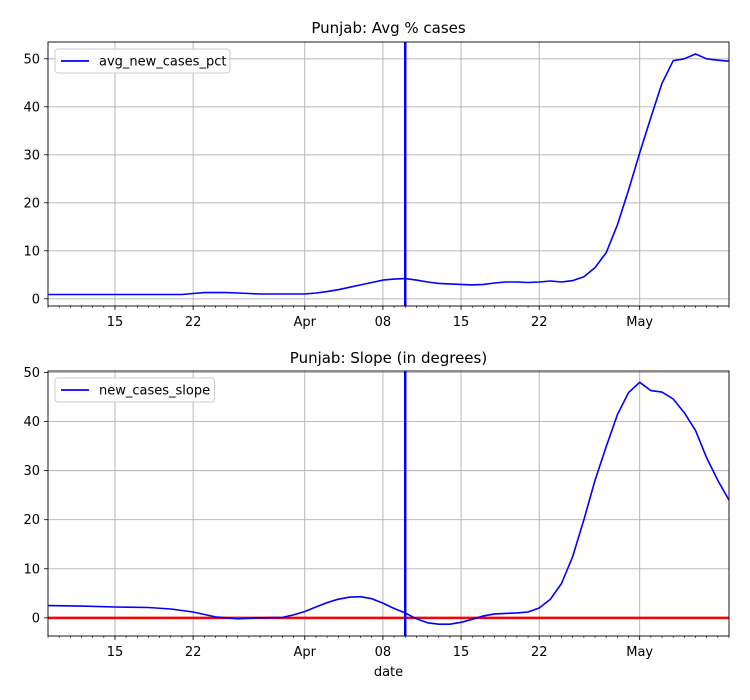 The height and width of the screenshot is (700, 750). Describe the element at coordinates (162, 62) in the screenshot. I see `legend-label: avg_new_cases_pct` at that location.